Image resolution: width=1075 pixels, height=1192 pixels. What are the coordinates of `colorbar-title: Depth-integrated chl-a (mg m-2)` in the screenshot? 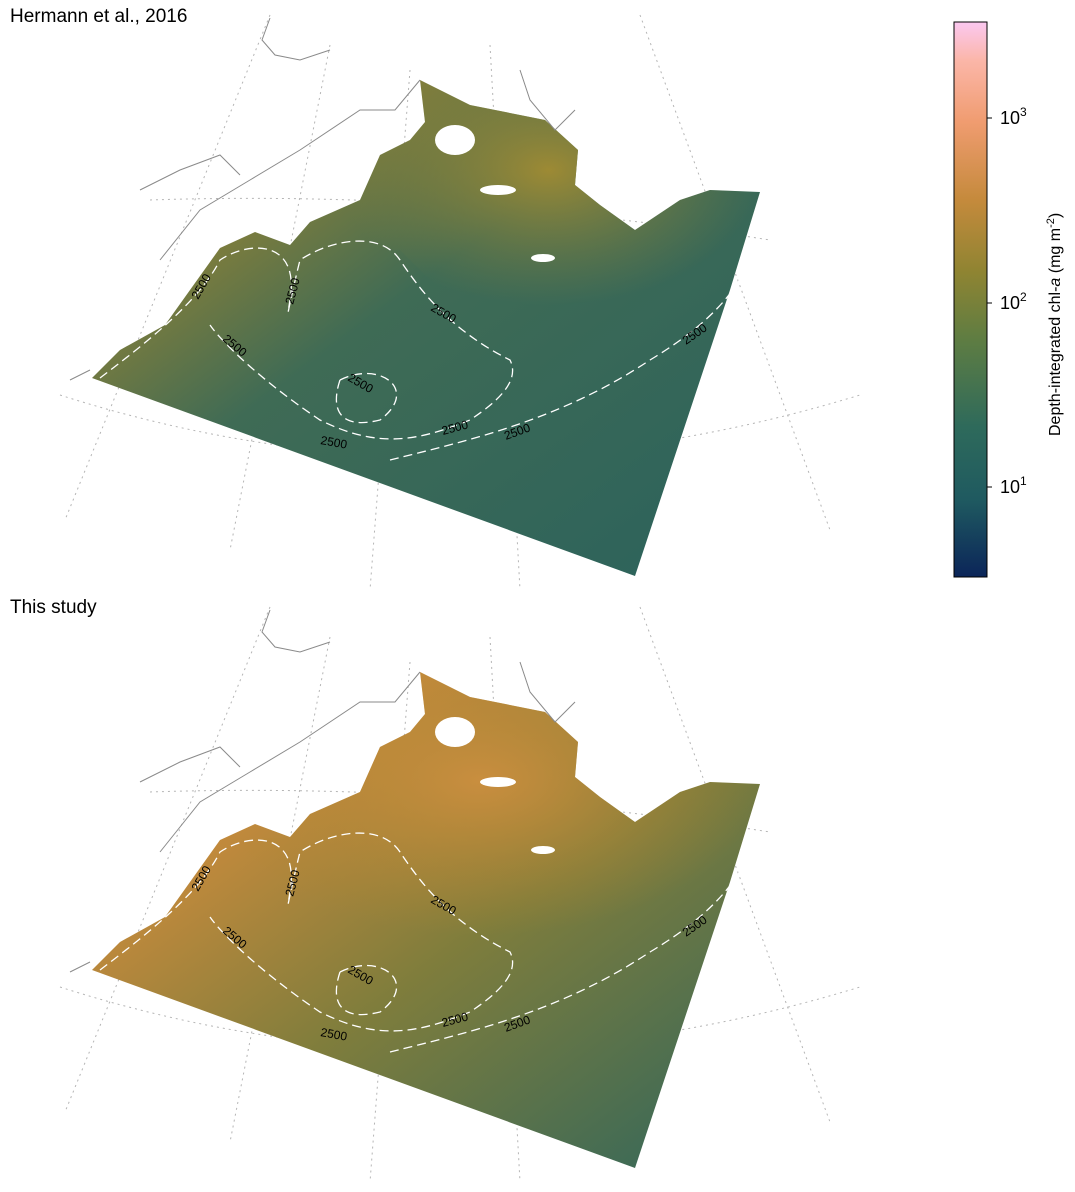 It's located at (1054, 324).